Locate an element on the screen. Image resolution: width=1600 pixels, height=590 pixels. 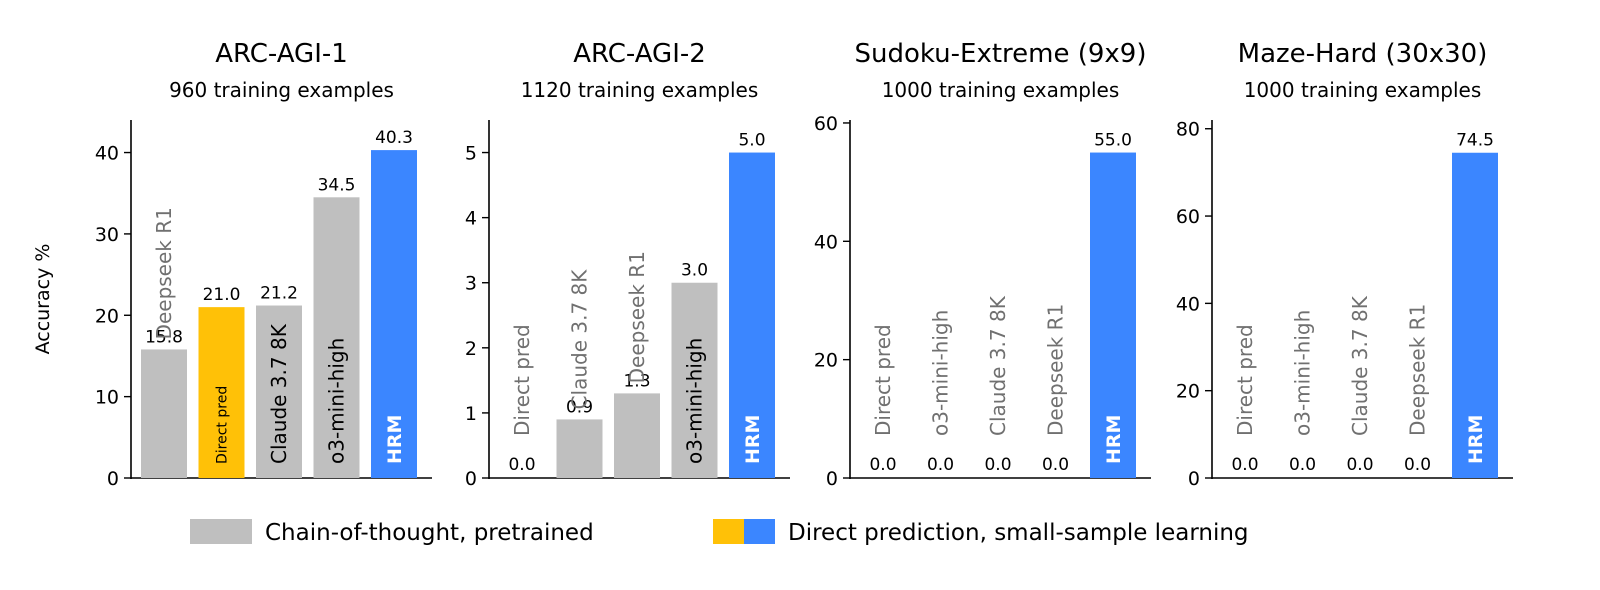
y-tick-label: 80 is located at coordinates (1188, 130).